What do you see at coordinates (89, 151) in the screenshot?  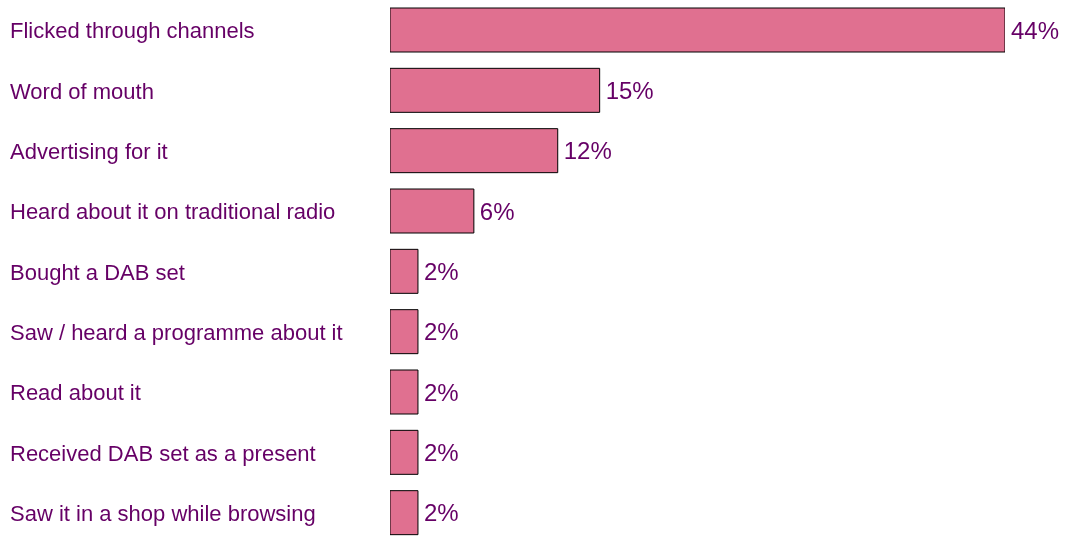 I see `y-tick-label: Advertising for it` at bounding box center [89, 151].